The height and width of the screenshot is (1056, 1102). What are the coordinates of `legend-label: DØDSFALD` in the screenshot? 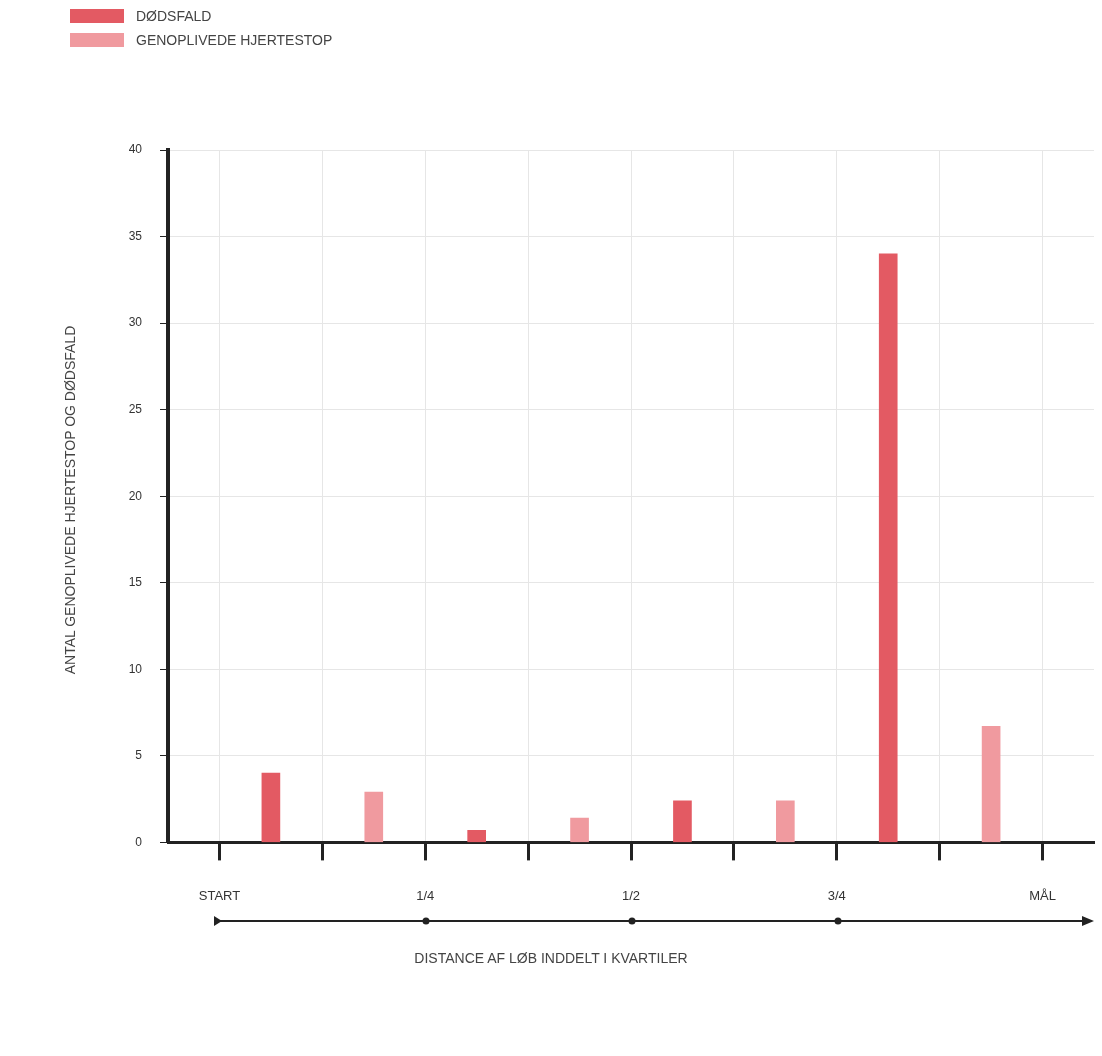 It's located at (174, 16).